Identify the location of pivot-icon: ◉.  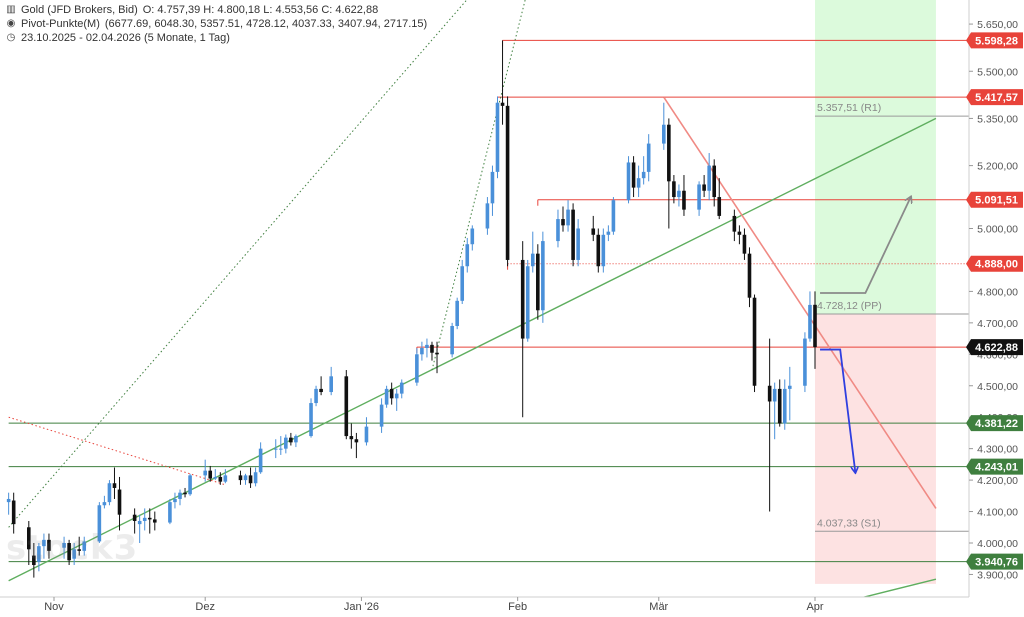
(11, 23).